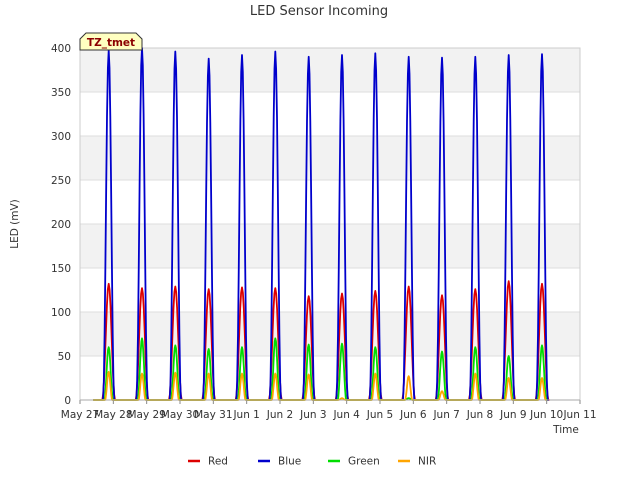  What do you see at coordinates (146, 415) in the screenshot?
I see `x-tick-label: May 29` at bounding box center [146, 415].